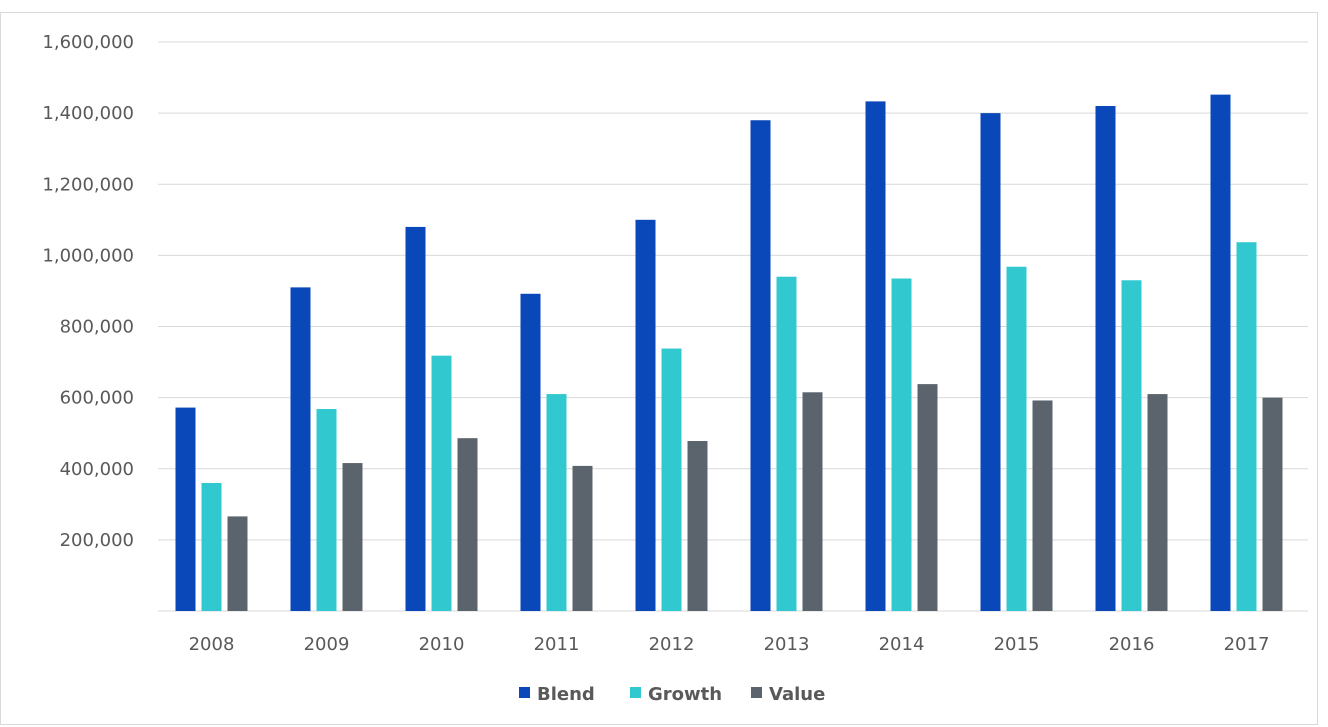  I want to click on bar-growth-2016, so click(1131, 445).